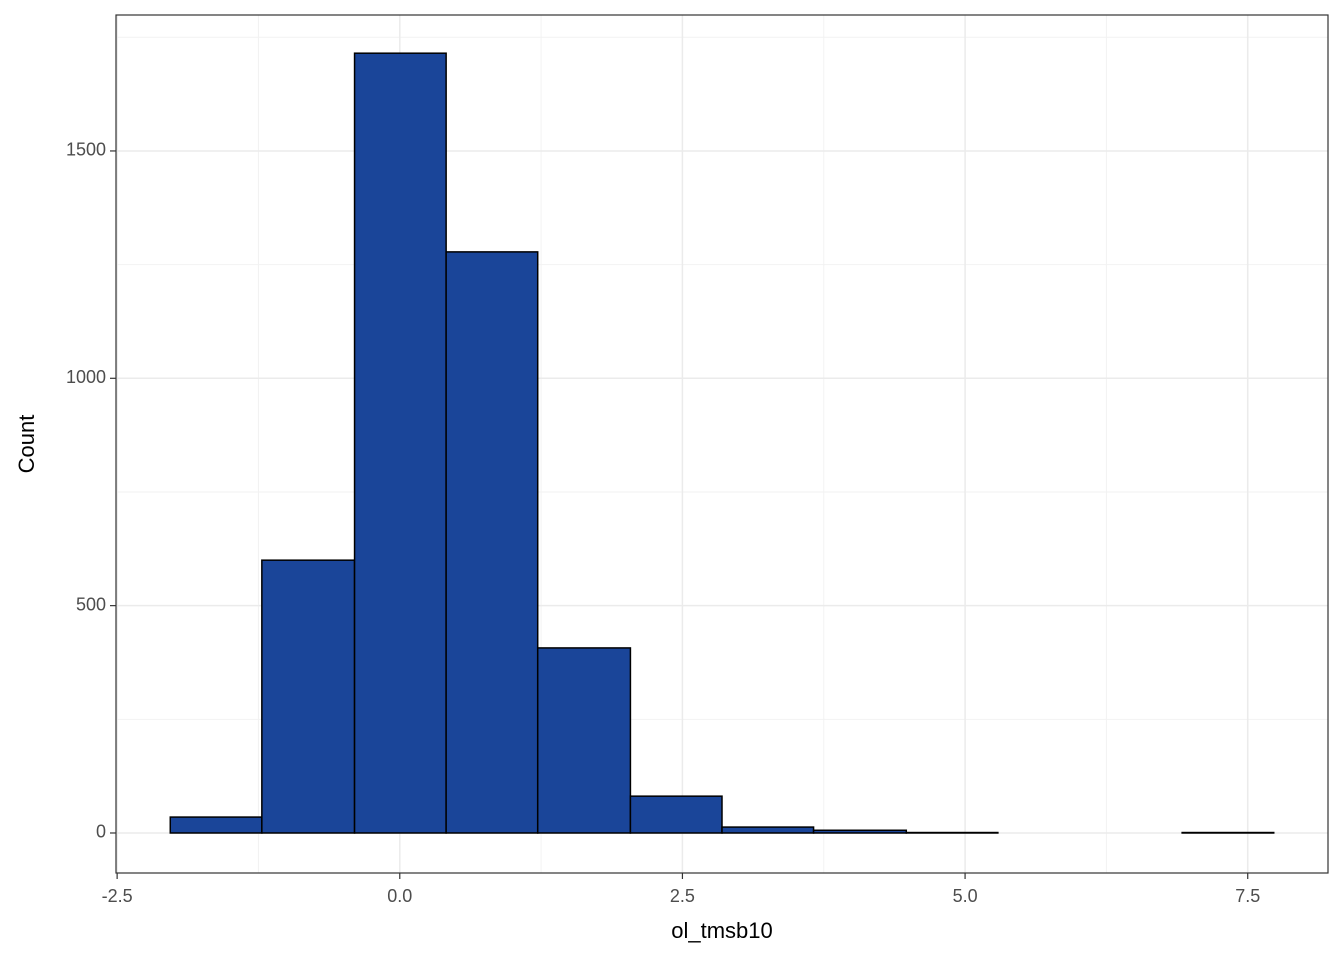  Describe the element at coordinates (26, 444) in the screenshot. I see `y-axis-title: Count` at that location.